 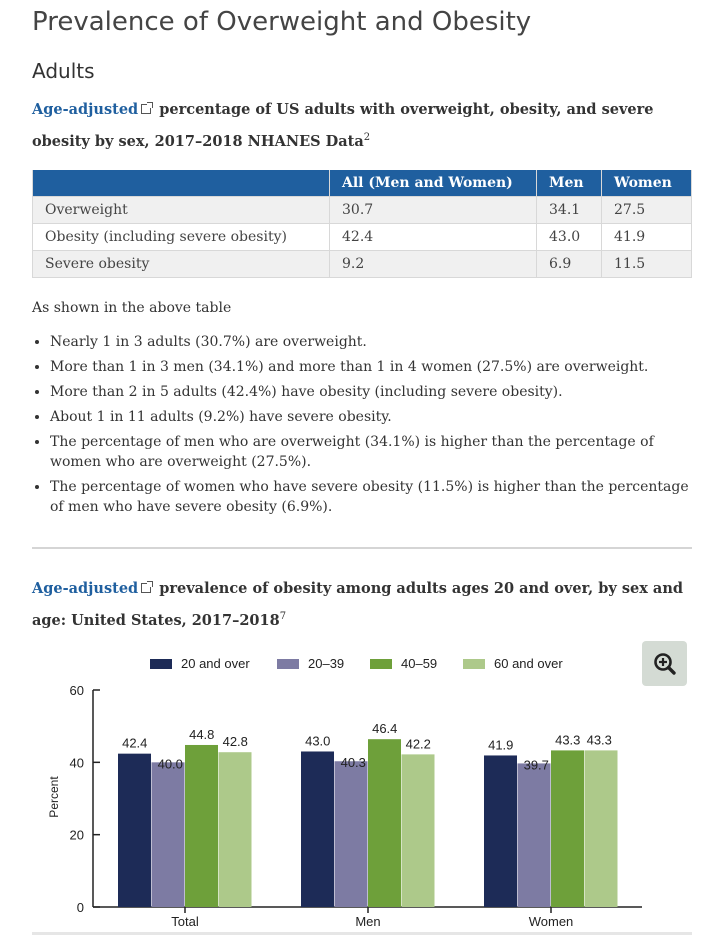 I want to click on zoom-in-icon, so click(x=665, y=664).